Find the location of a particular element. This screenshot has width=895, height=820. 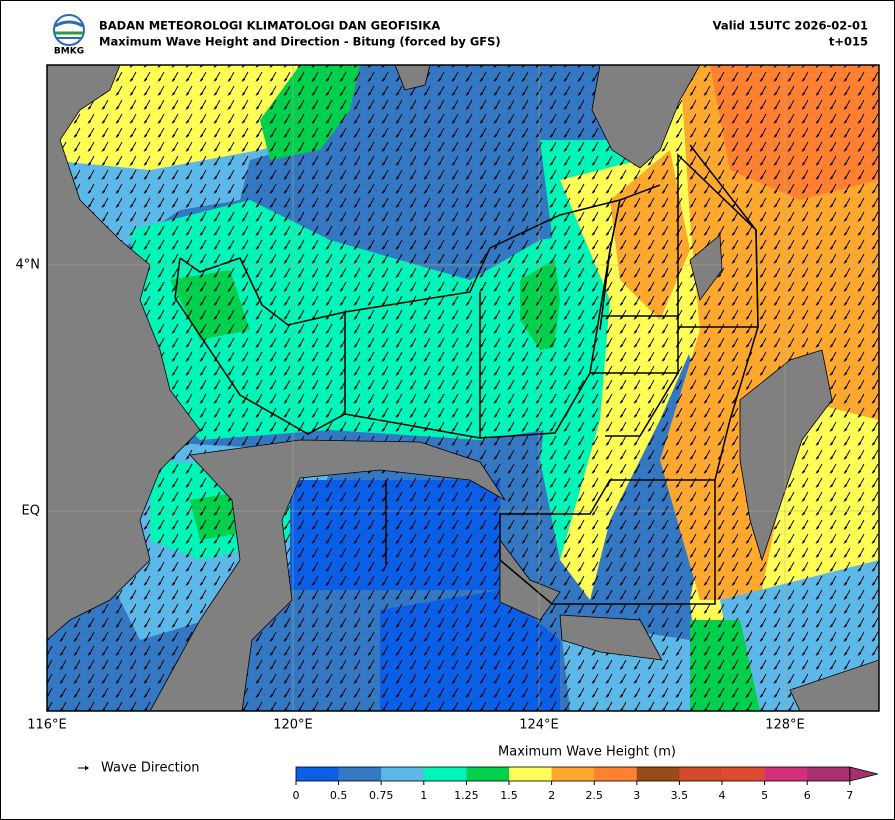

colorbar-tick-label: 2 is located at coordinates (551, 795).